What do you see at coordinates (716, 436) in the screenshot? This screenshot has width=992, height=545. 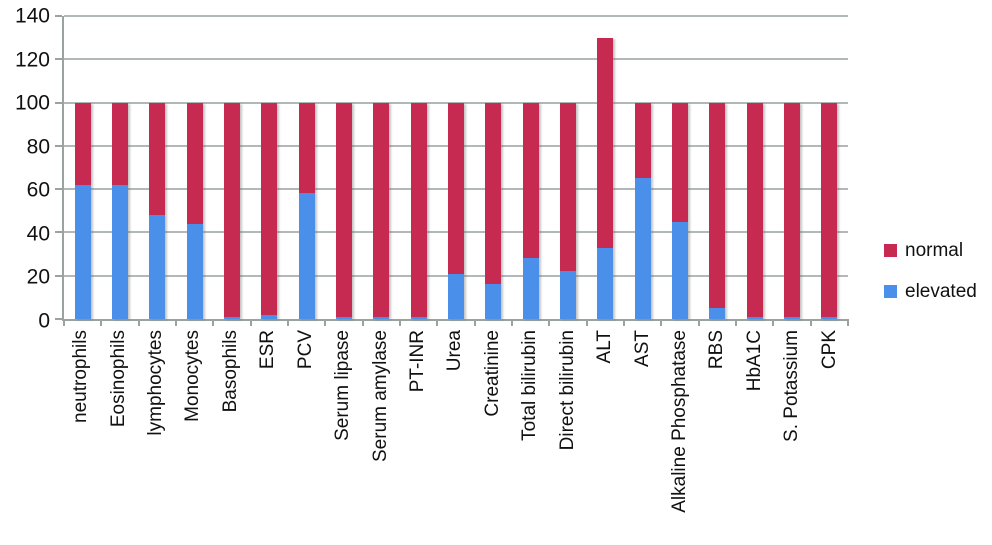 I see `x-label-cell-17: RBS` at bounding box center [716, 436].